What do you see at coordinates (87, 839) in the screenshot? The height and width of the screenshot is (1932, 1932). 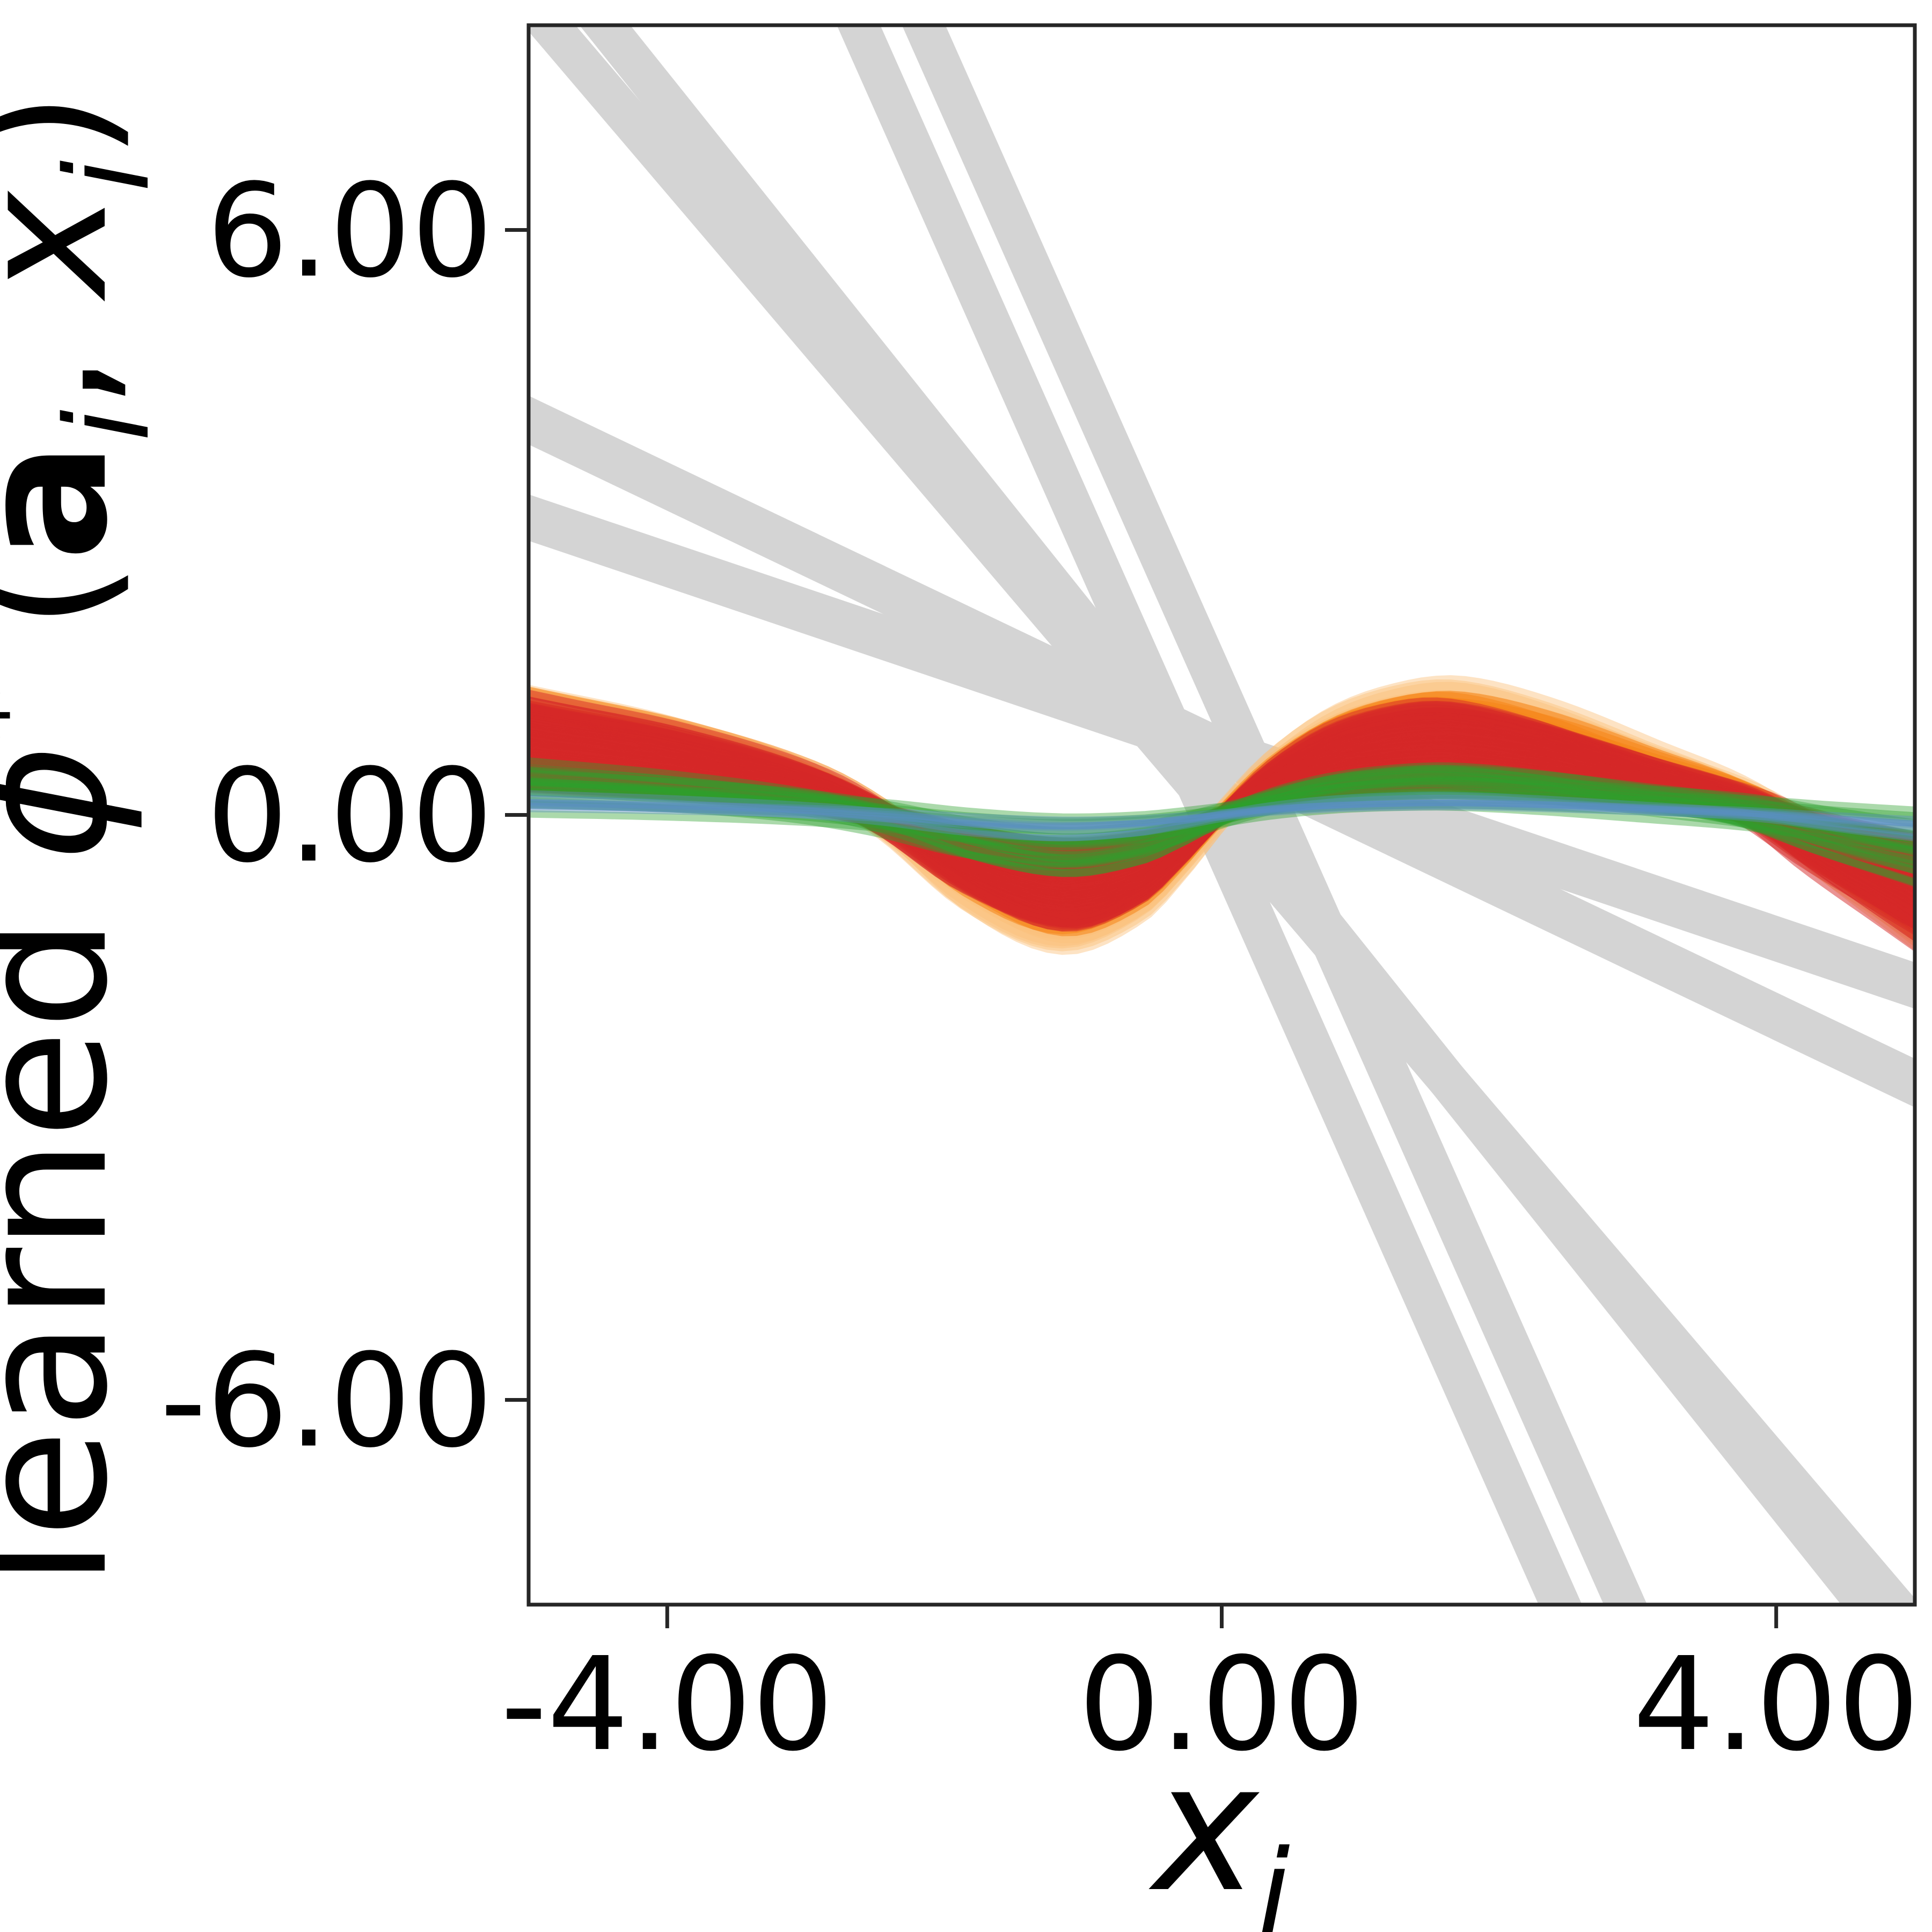 I see `y-axis-label: learned ϕ* (ai, xi)` at bounding box center [87, 839].